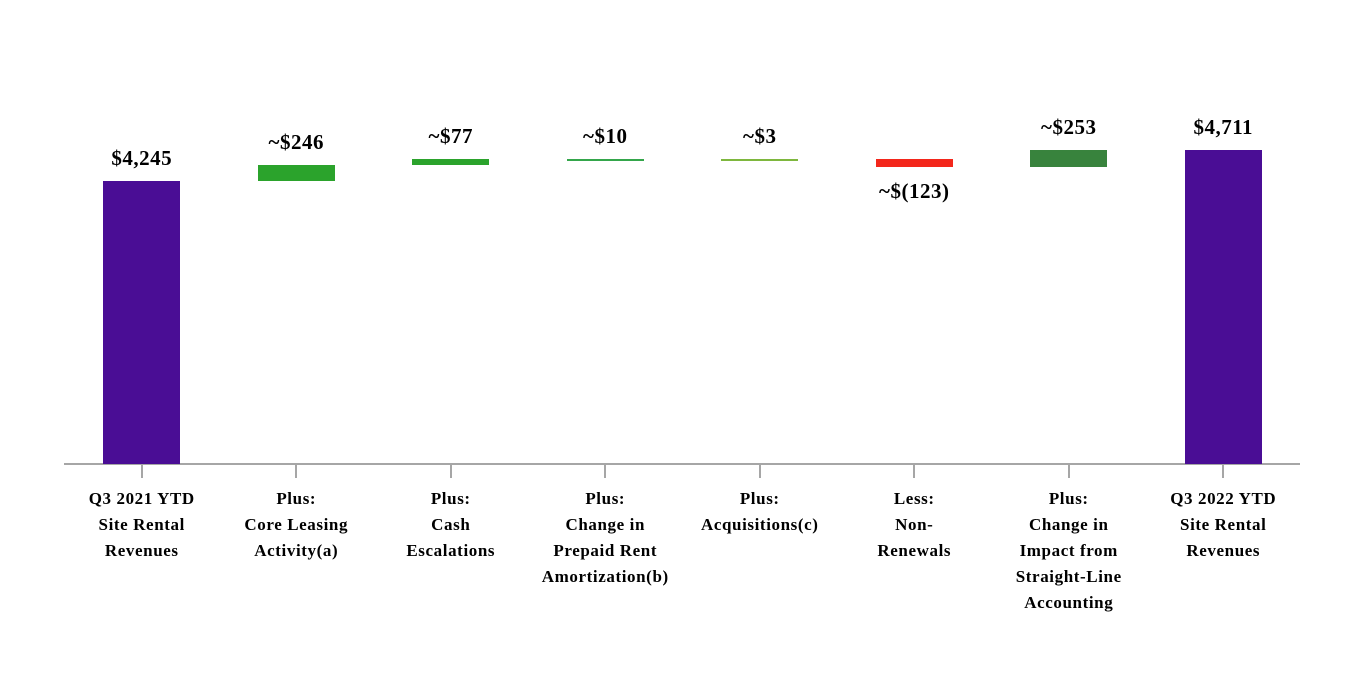  Describe the element at coordinates (450, 136) in the screenshot. I see `value-label-cash-escalations: ~$77` at that location.